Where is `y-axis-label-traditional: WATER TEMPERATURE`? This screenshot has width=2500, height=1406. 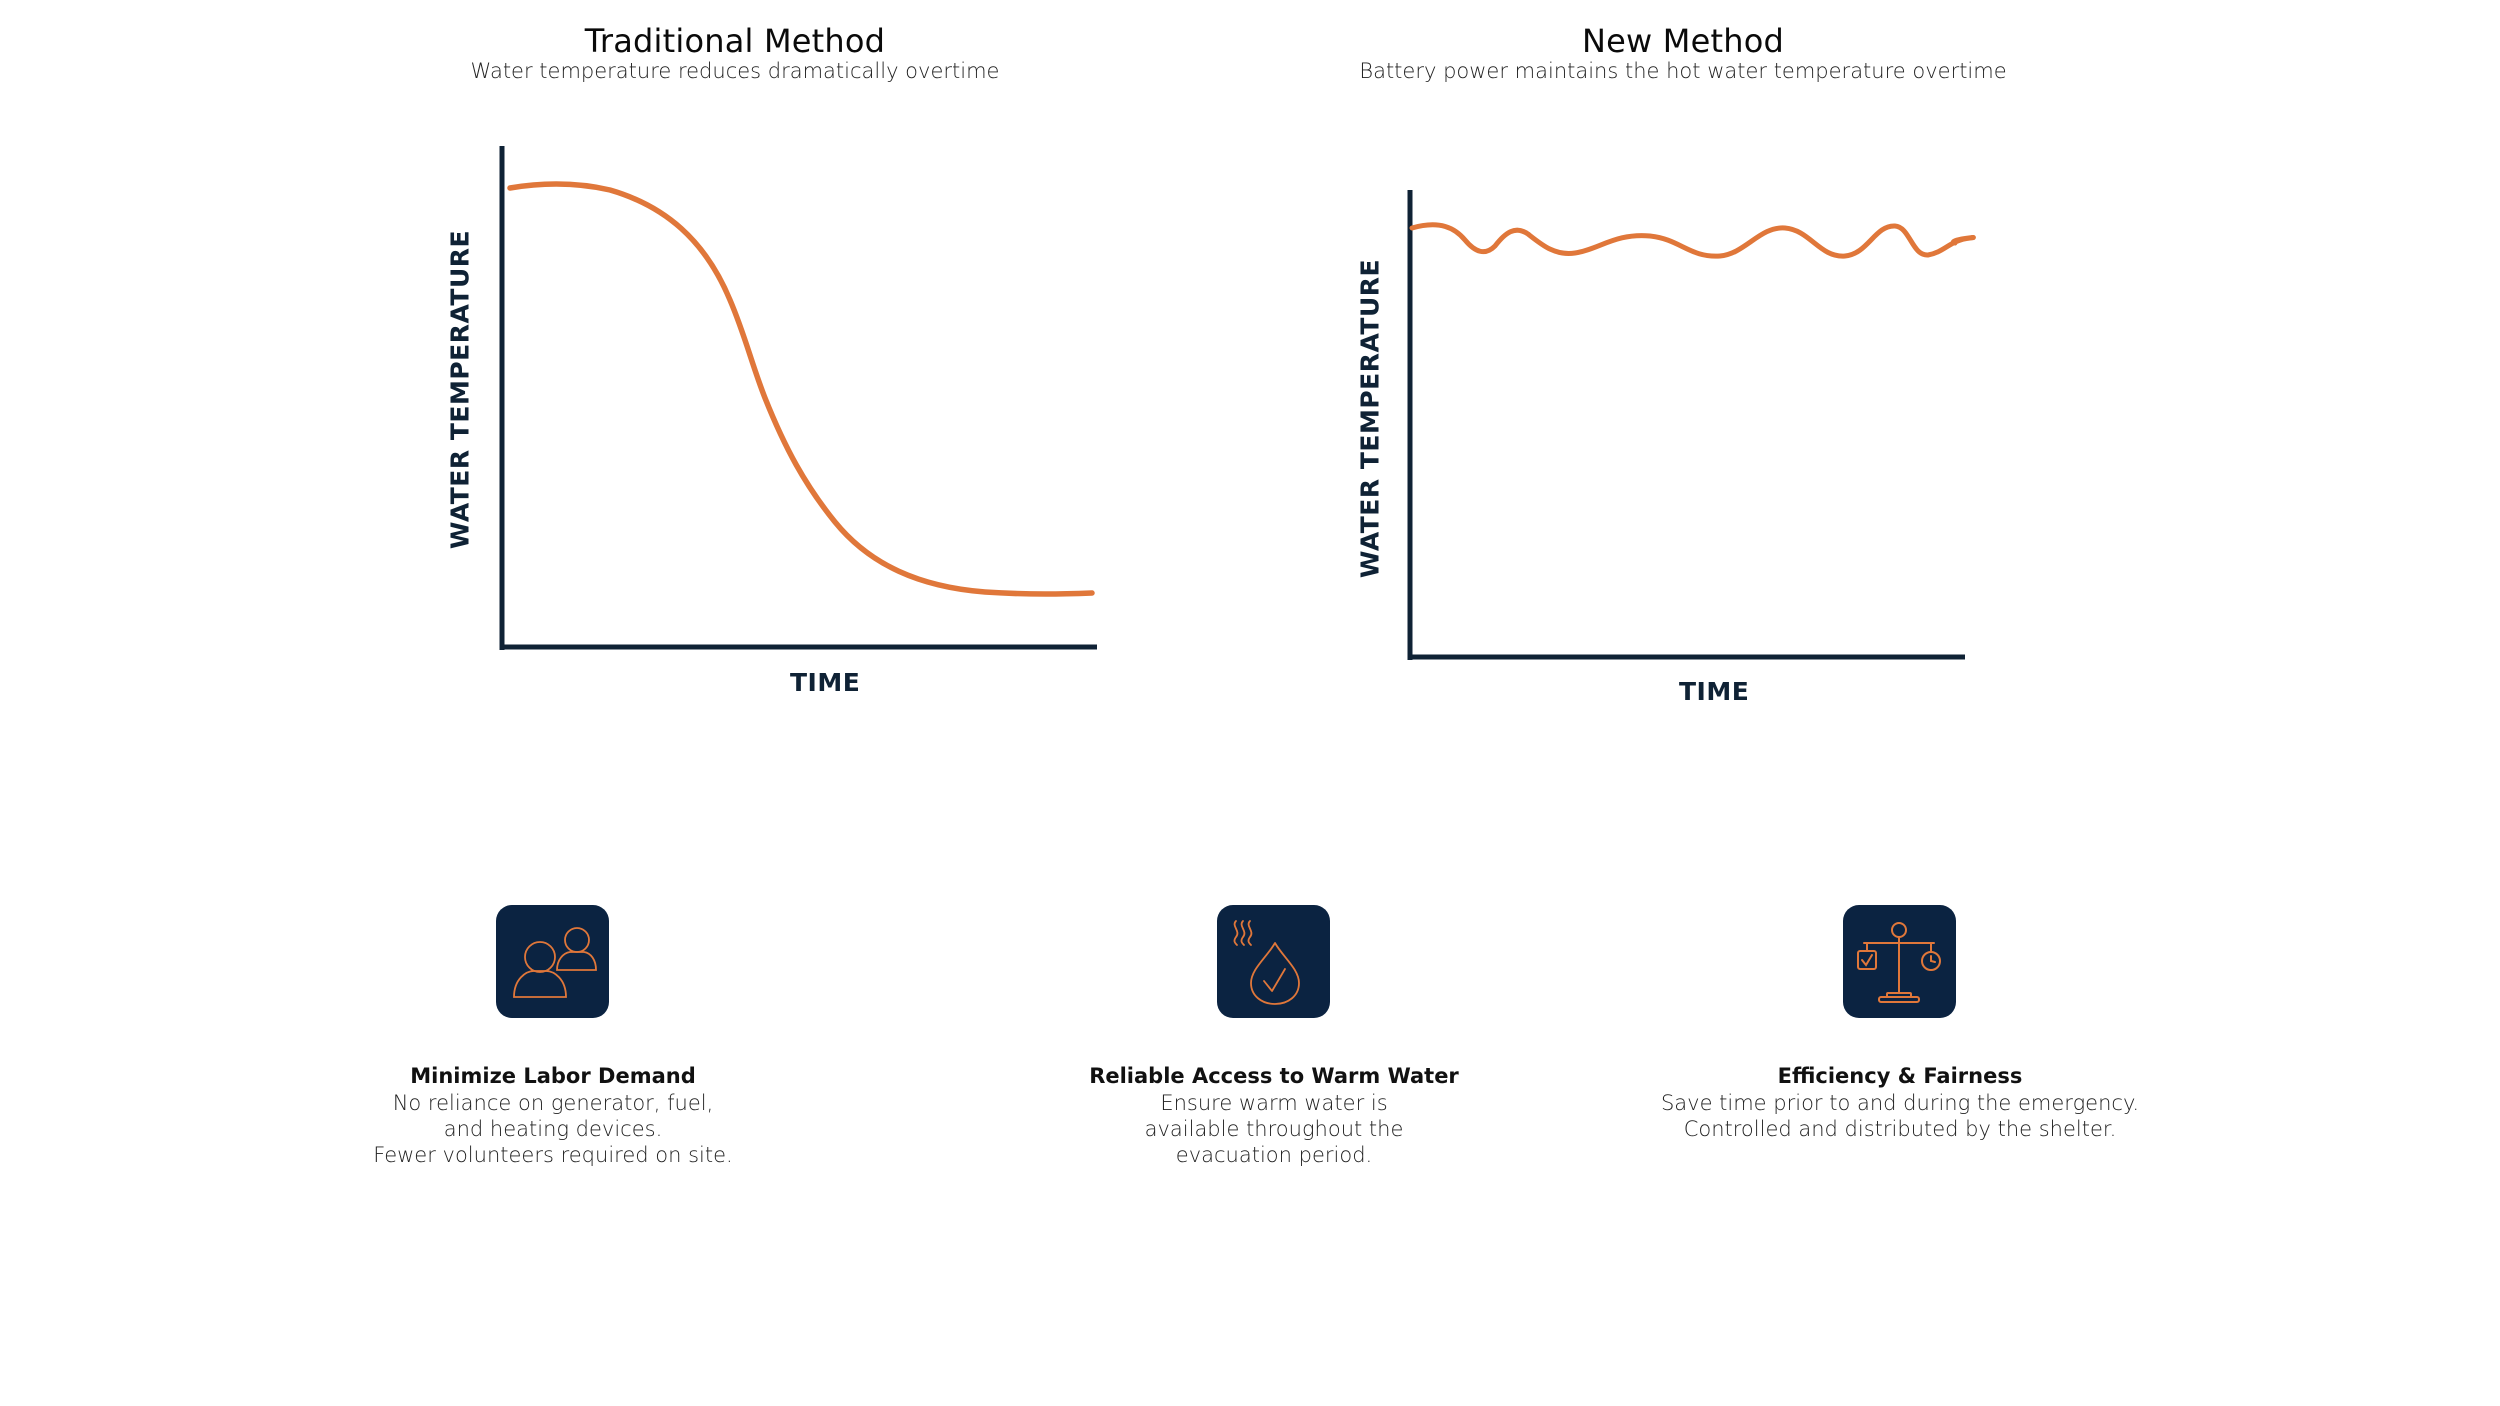 y-axis-label-traditional: WATER TEMPERATURE is located at coordinates (460, 389).